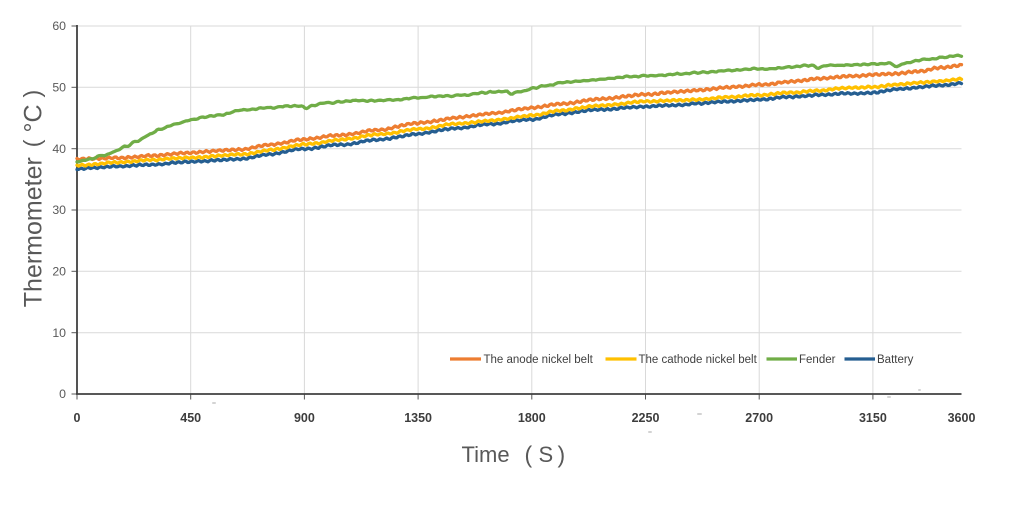  What do you see at coordinates (486, 454) in the screenshot?
I see `svg-text: Time` at bounding box center [486, 454].